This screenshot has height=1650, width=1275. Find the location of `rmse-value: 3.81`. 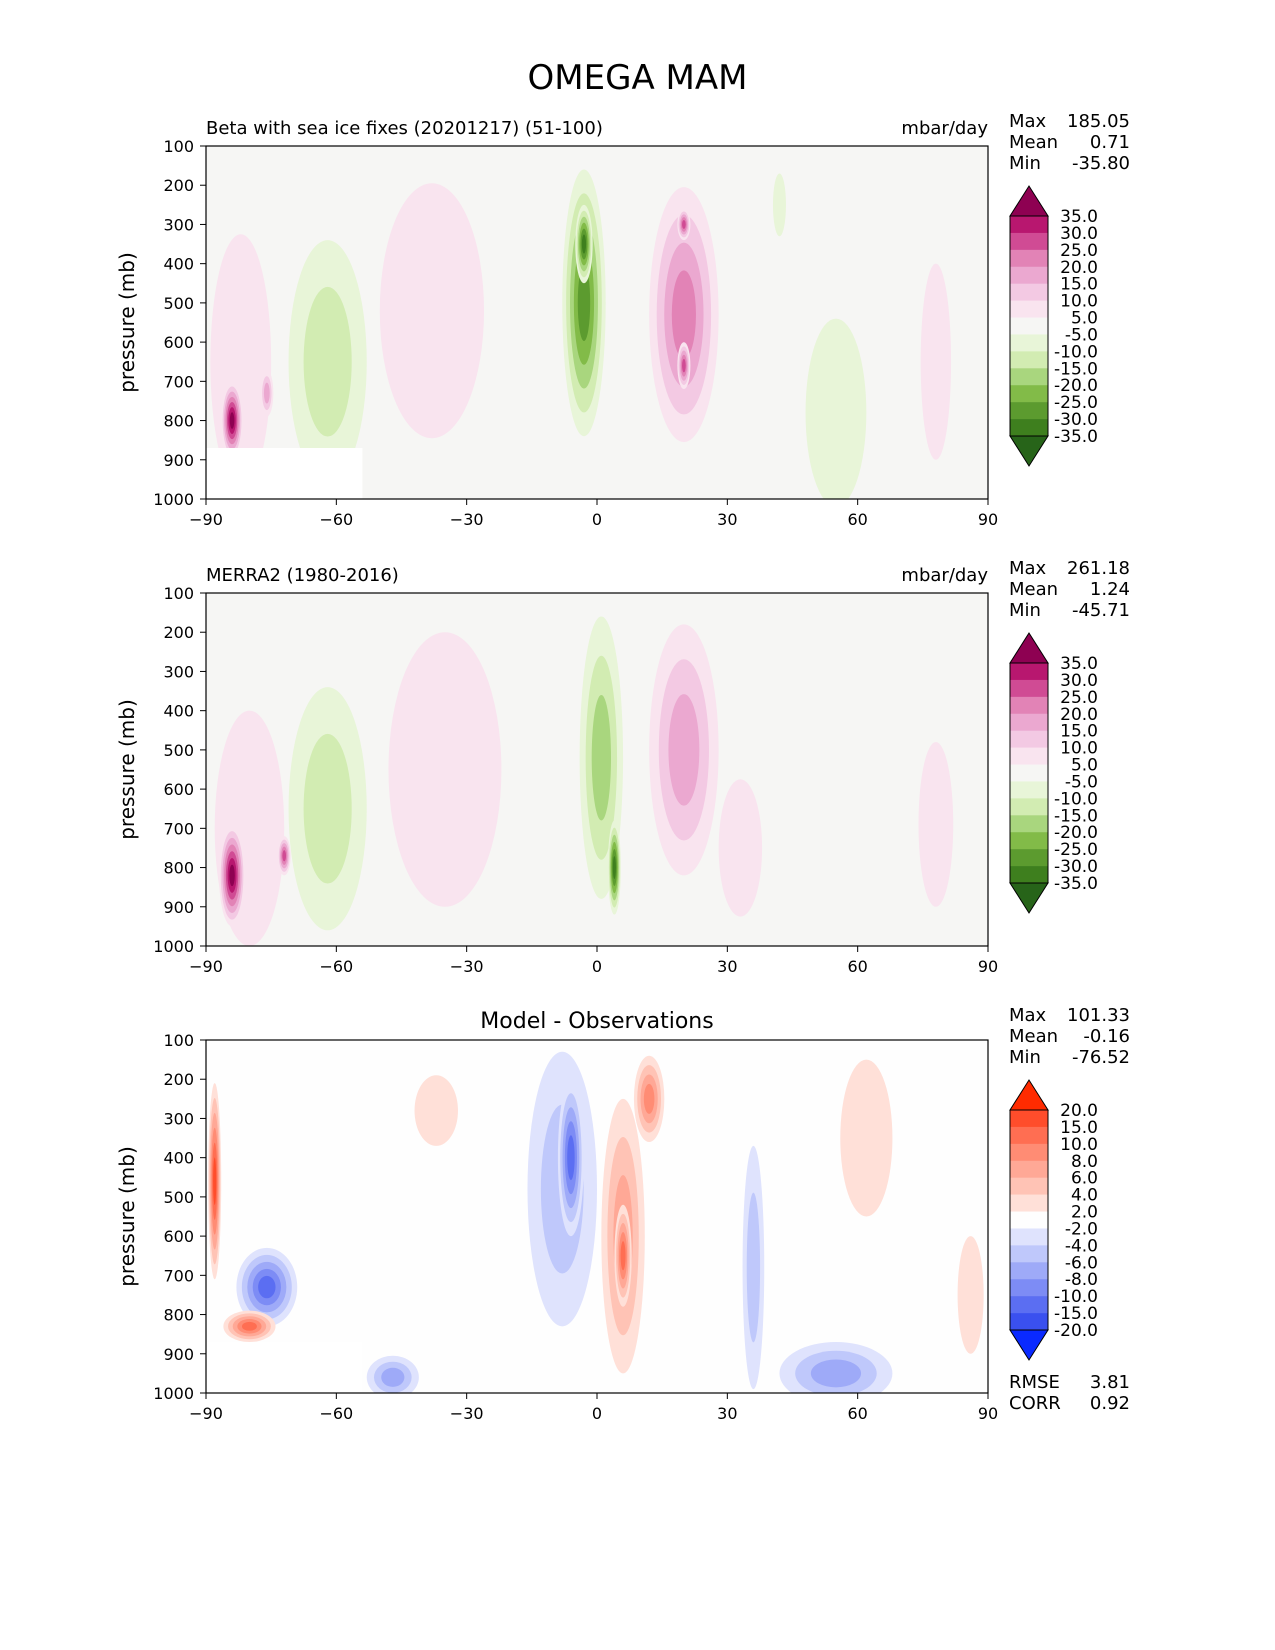

rmse-value: 3.81 is located at coordinates (1110, 1382).